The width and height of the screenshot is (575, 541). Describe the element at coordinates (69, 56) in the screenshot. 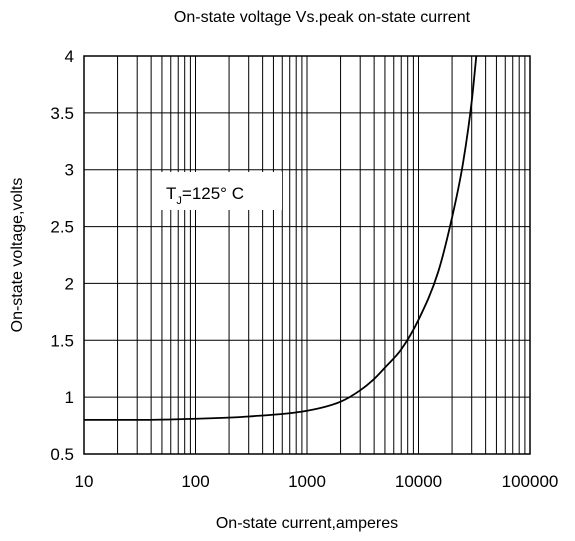

I see `y-tick-label: 4` at that location.